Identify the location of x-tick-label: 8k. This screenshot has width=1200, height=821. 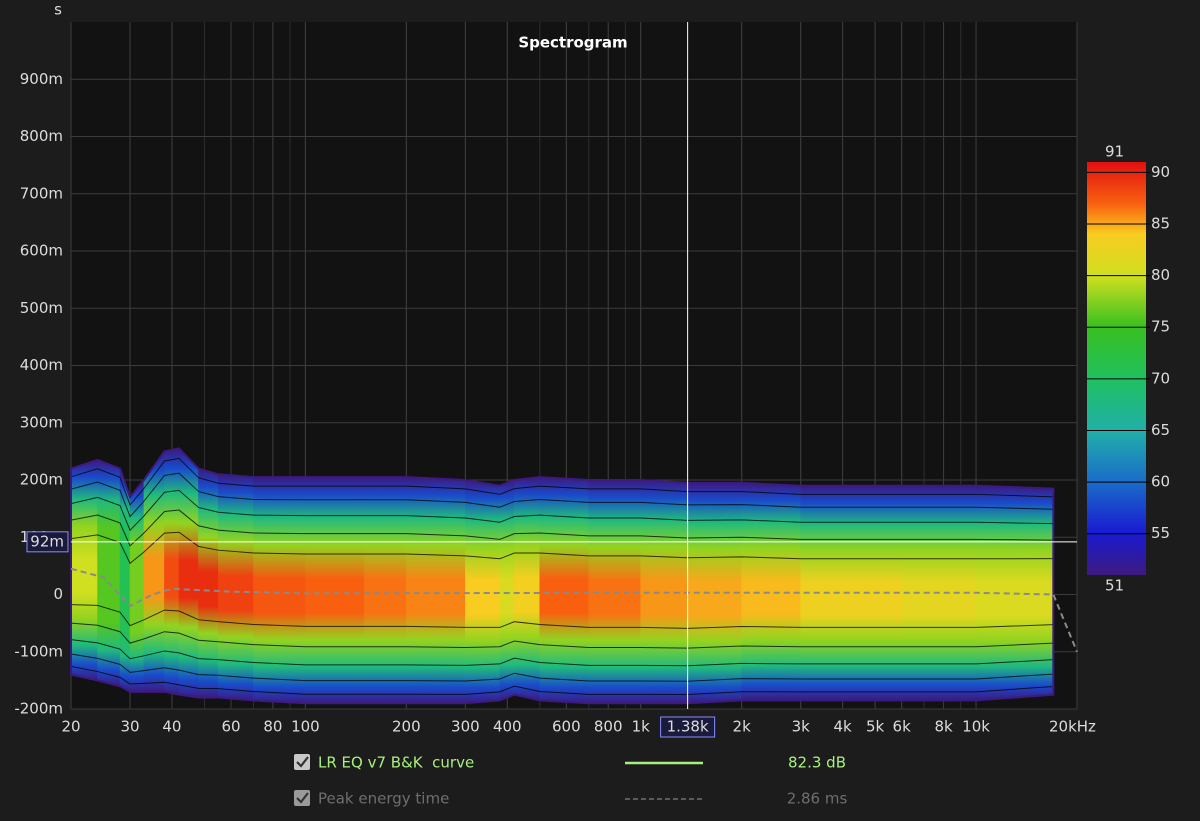
(943, 727).